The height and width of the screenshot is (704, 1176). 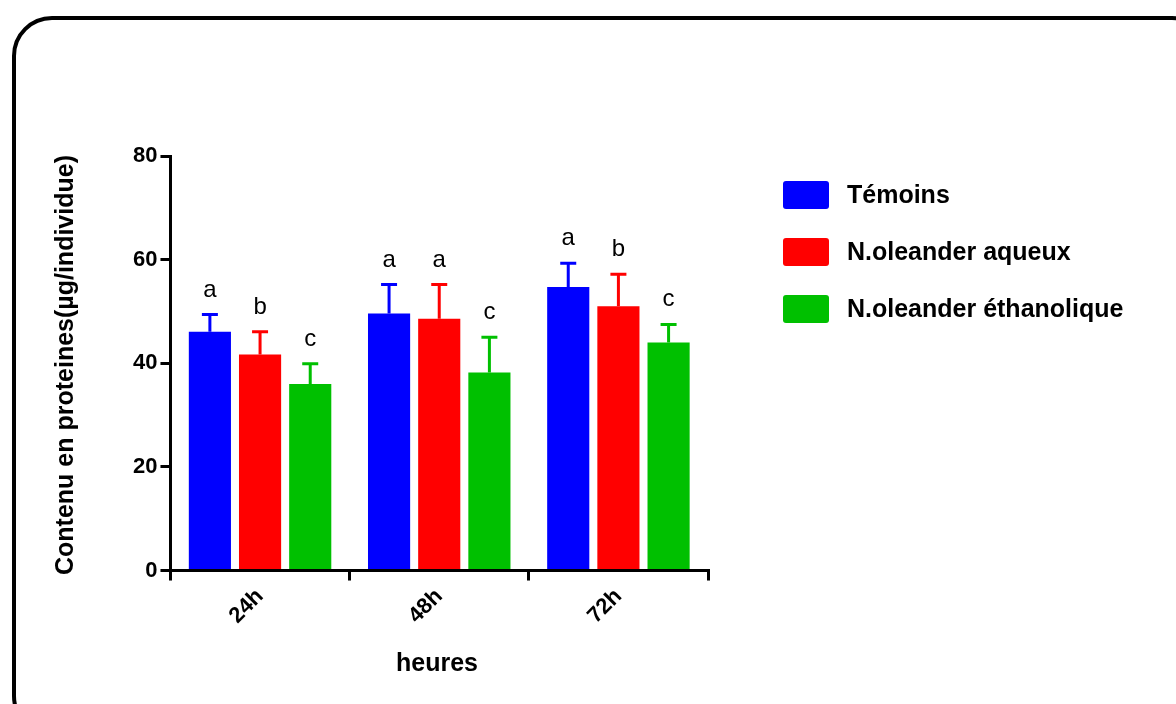 What do you see at coordinates (437, 662) in the screenshot?
I see `x-axis-title: heures` at bounding box center [437, 662].